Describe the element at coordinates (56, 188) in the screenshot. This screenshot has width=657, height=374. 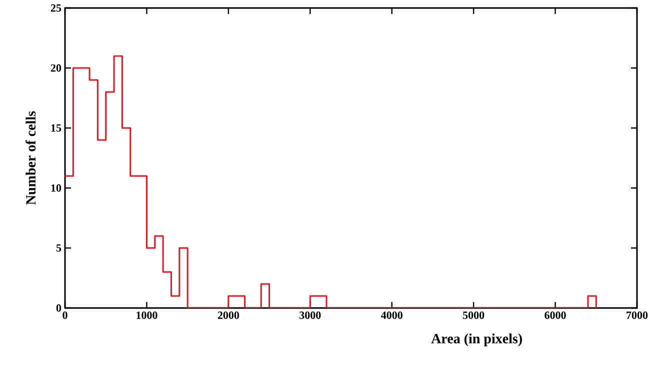
I see `y-tick-label: 10` at that location.